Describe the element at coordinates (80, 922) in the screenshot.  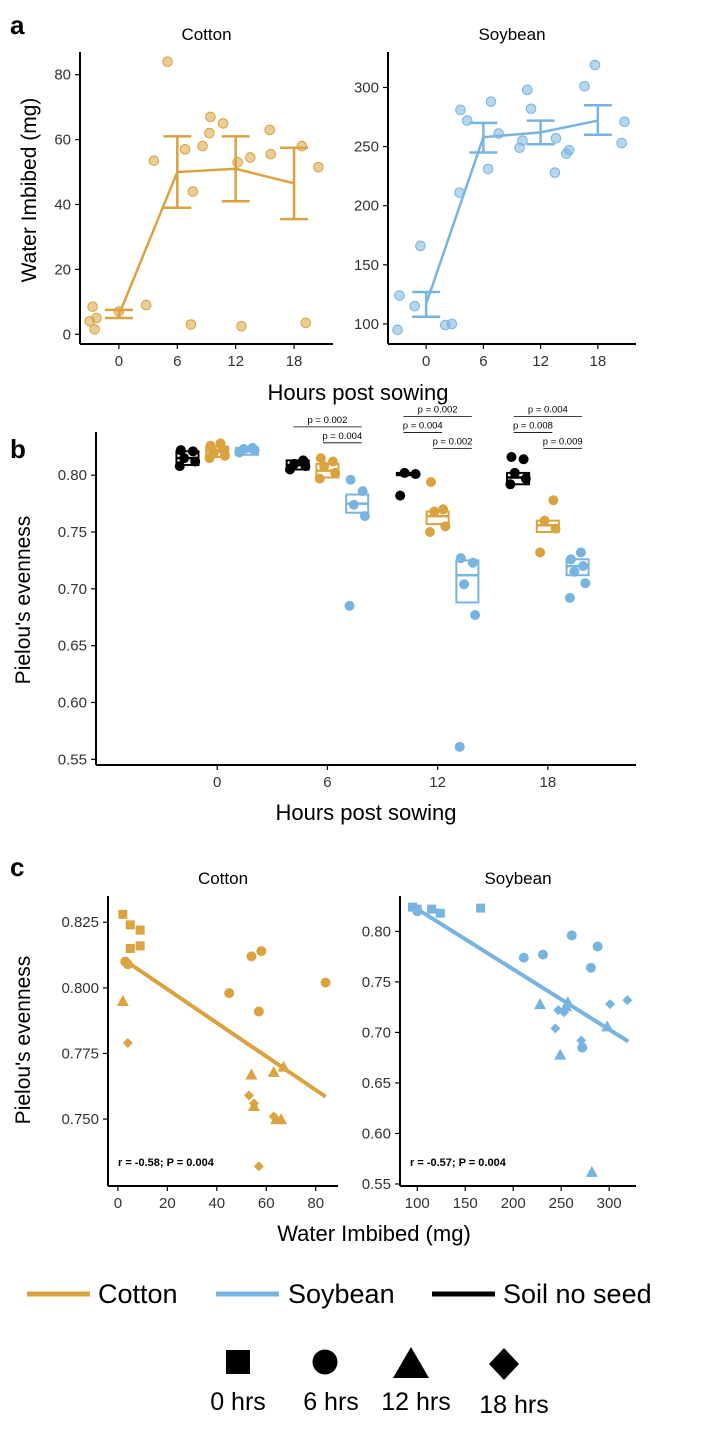
I see `y-tick-label: 0.825` at that location.